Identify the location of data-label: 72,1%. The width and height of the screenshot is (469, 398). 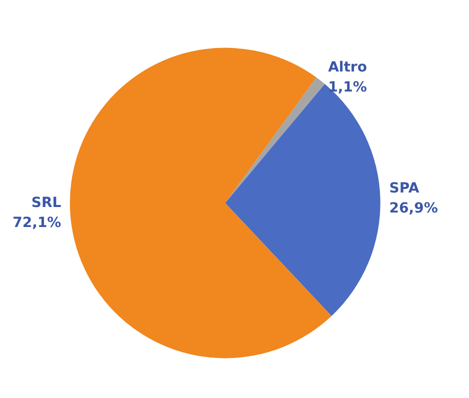
(37, 223).